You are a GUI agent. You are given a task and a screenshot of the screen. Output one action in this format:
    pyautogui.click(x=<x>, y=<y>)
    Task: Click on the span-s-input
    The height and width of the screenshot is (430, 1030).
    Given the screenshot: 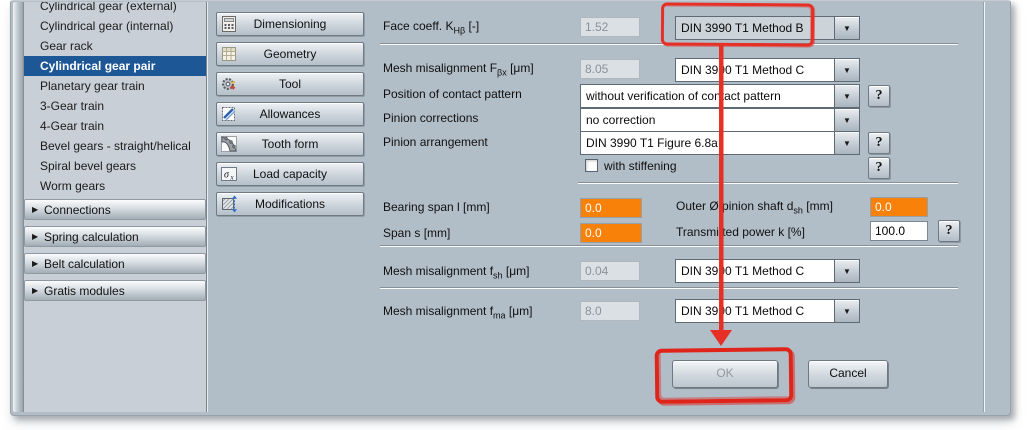 What is the action you would take?
    pyautogui.click(x=611, y=233)
    